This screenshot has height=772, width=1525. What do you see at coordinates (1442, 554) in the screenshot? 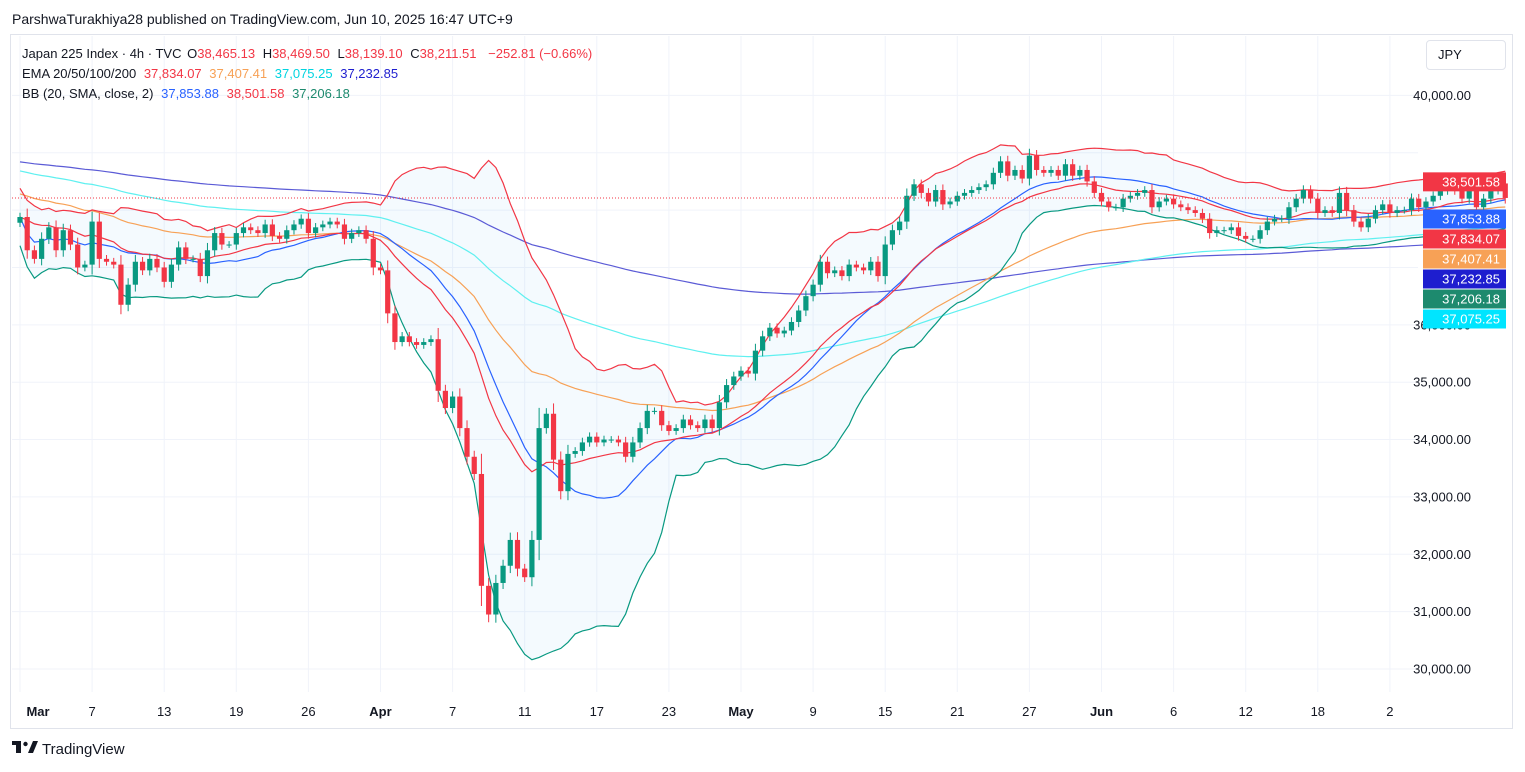
I see `y-tick-label: 32,000.00` at bounding box center [1442, 554].